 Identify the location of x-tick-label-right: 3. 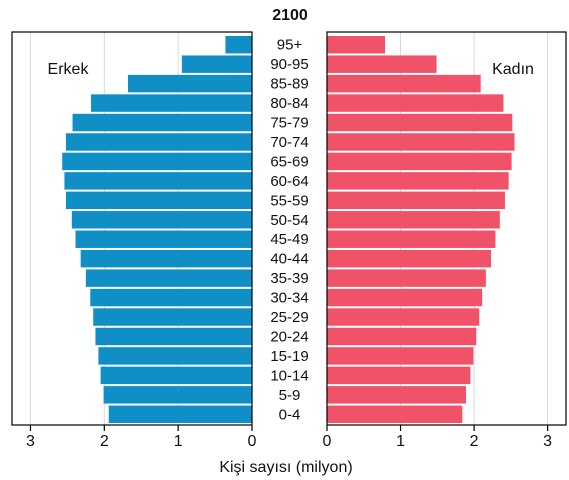
(547, 441).